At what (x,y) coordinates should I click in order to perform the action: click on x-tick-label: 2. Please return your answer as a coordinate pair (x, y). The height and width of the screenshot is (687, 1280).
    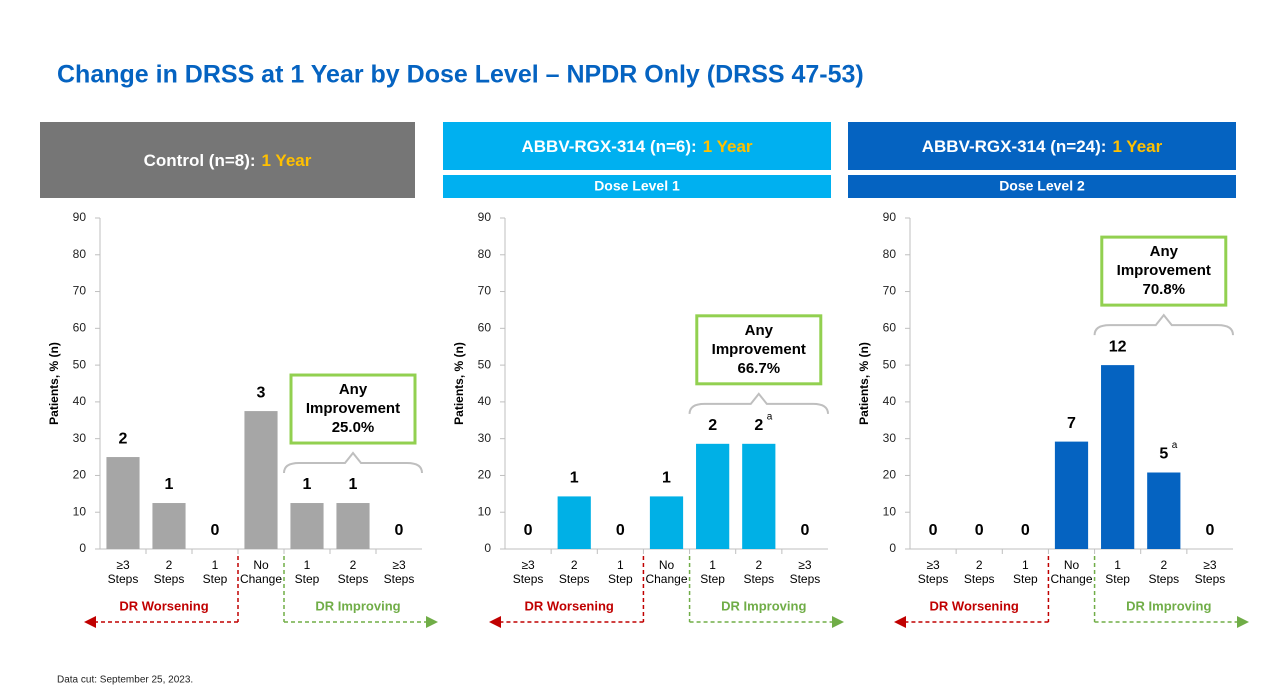
    Looking at the image, I should click on (758, 565).